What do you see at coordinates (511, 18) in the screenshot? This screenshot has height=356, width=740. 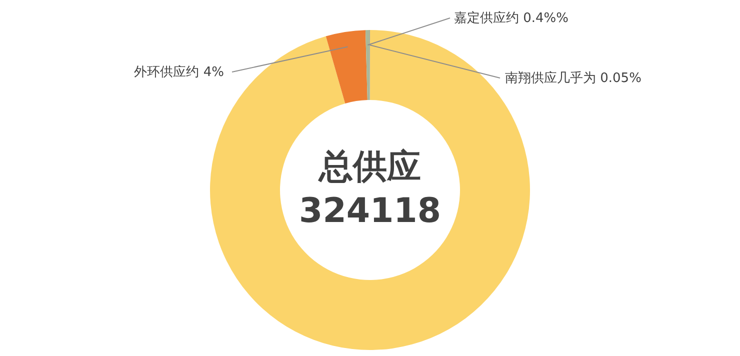 I see `slice-label: 嘉定供应约 0.4%%` at bounding box center [511, 18].